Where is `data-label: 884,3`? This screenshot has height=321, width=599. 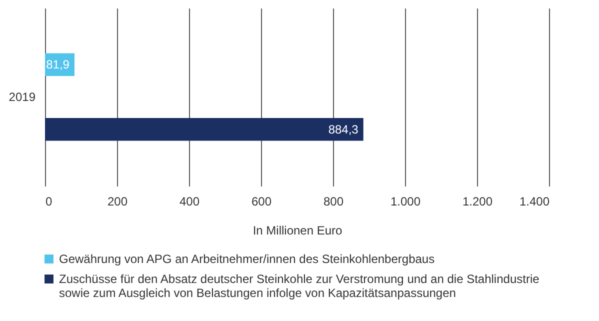 data-label: 884,3 is located at coordinates (343, 129).